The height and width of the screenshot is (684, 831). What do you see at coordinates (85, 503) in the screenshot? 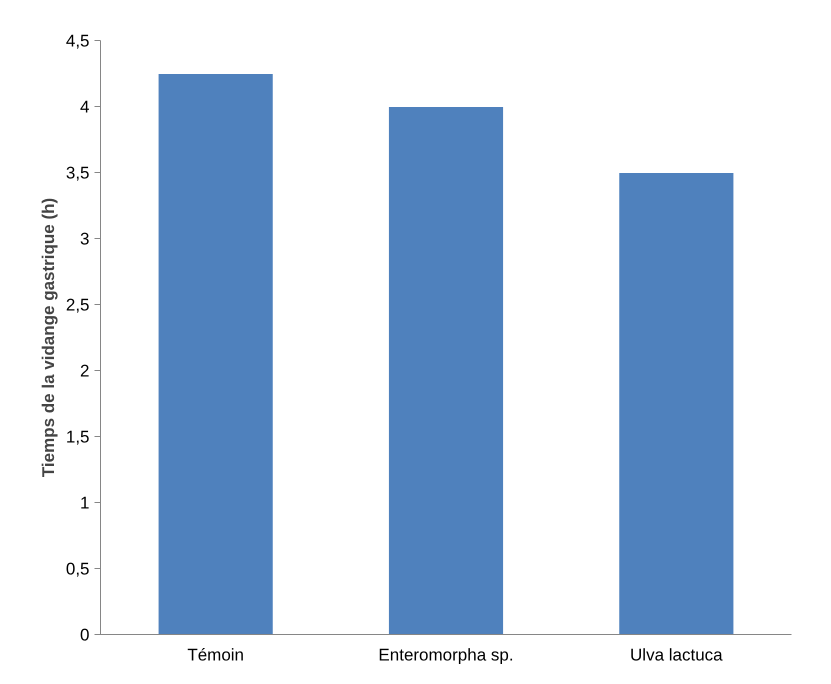
I see `y-tick-label: 1` at bounding box center [85, 503].